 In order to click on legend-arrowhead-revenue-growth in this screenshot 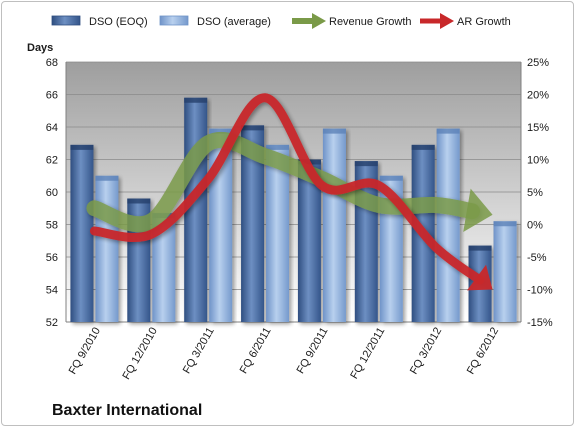, I will do `click(319, 21)`.